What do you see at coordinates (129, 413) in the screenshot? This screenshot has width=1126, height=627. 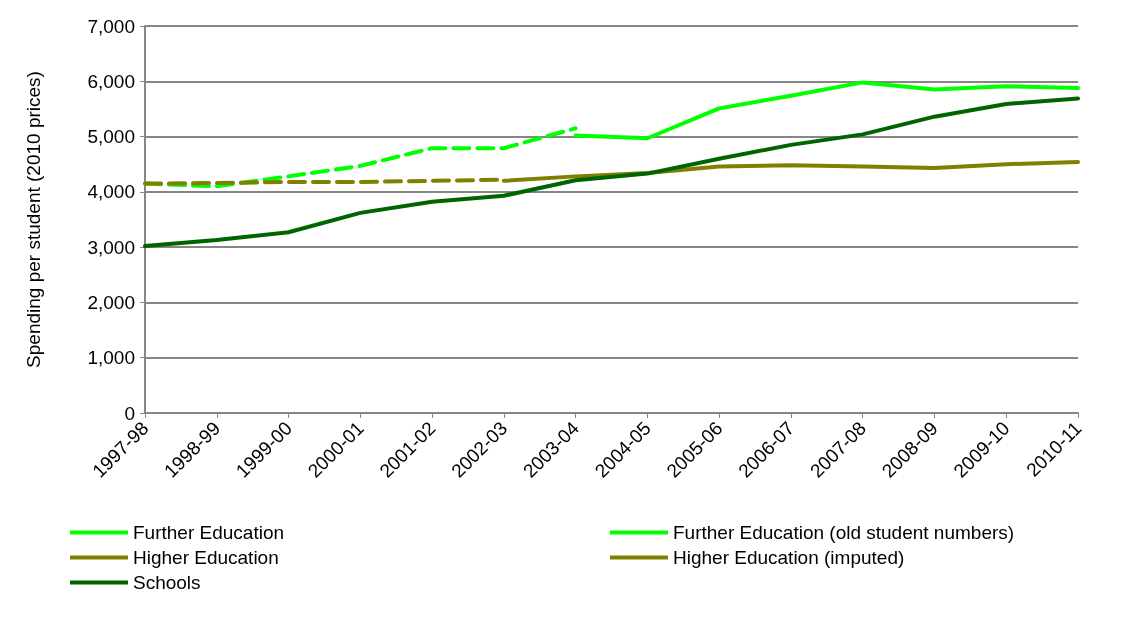 I see `y-tick-label: 0` at bounding box center [129, 413].